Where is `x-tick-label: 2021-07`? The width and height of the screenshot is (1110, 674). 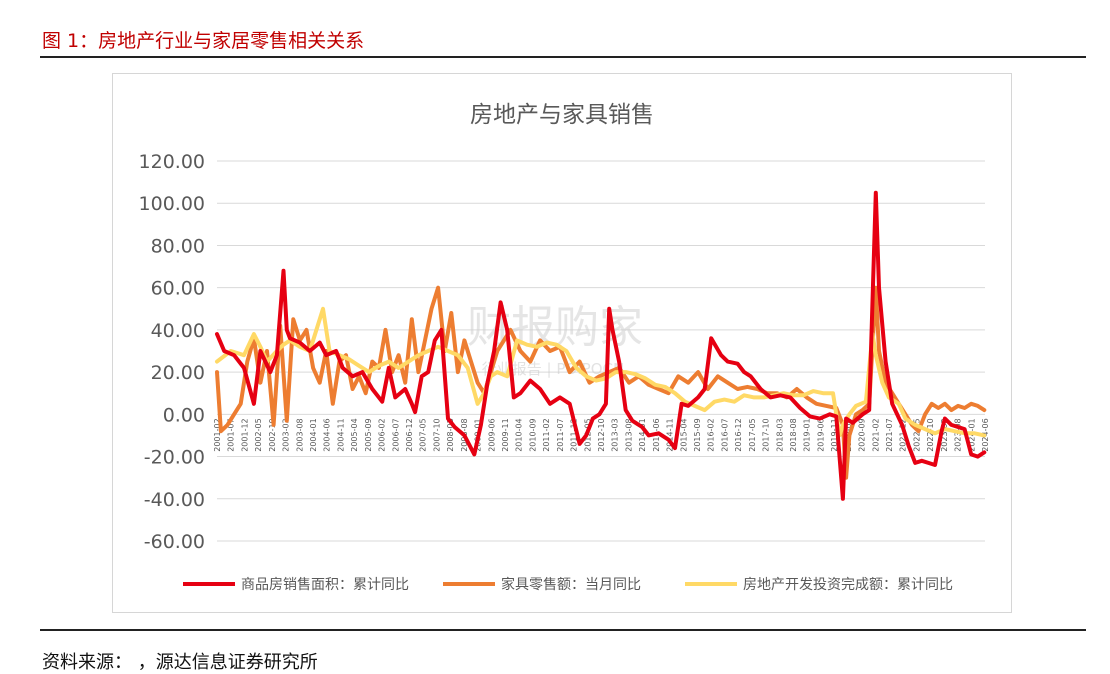
x-tick-label: 2021-07 is located at coordinates (889, 434).